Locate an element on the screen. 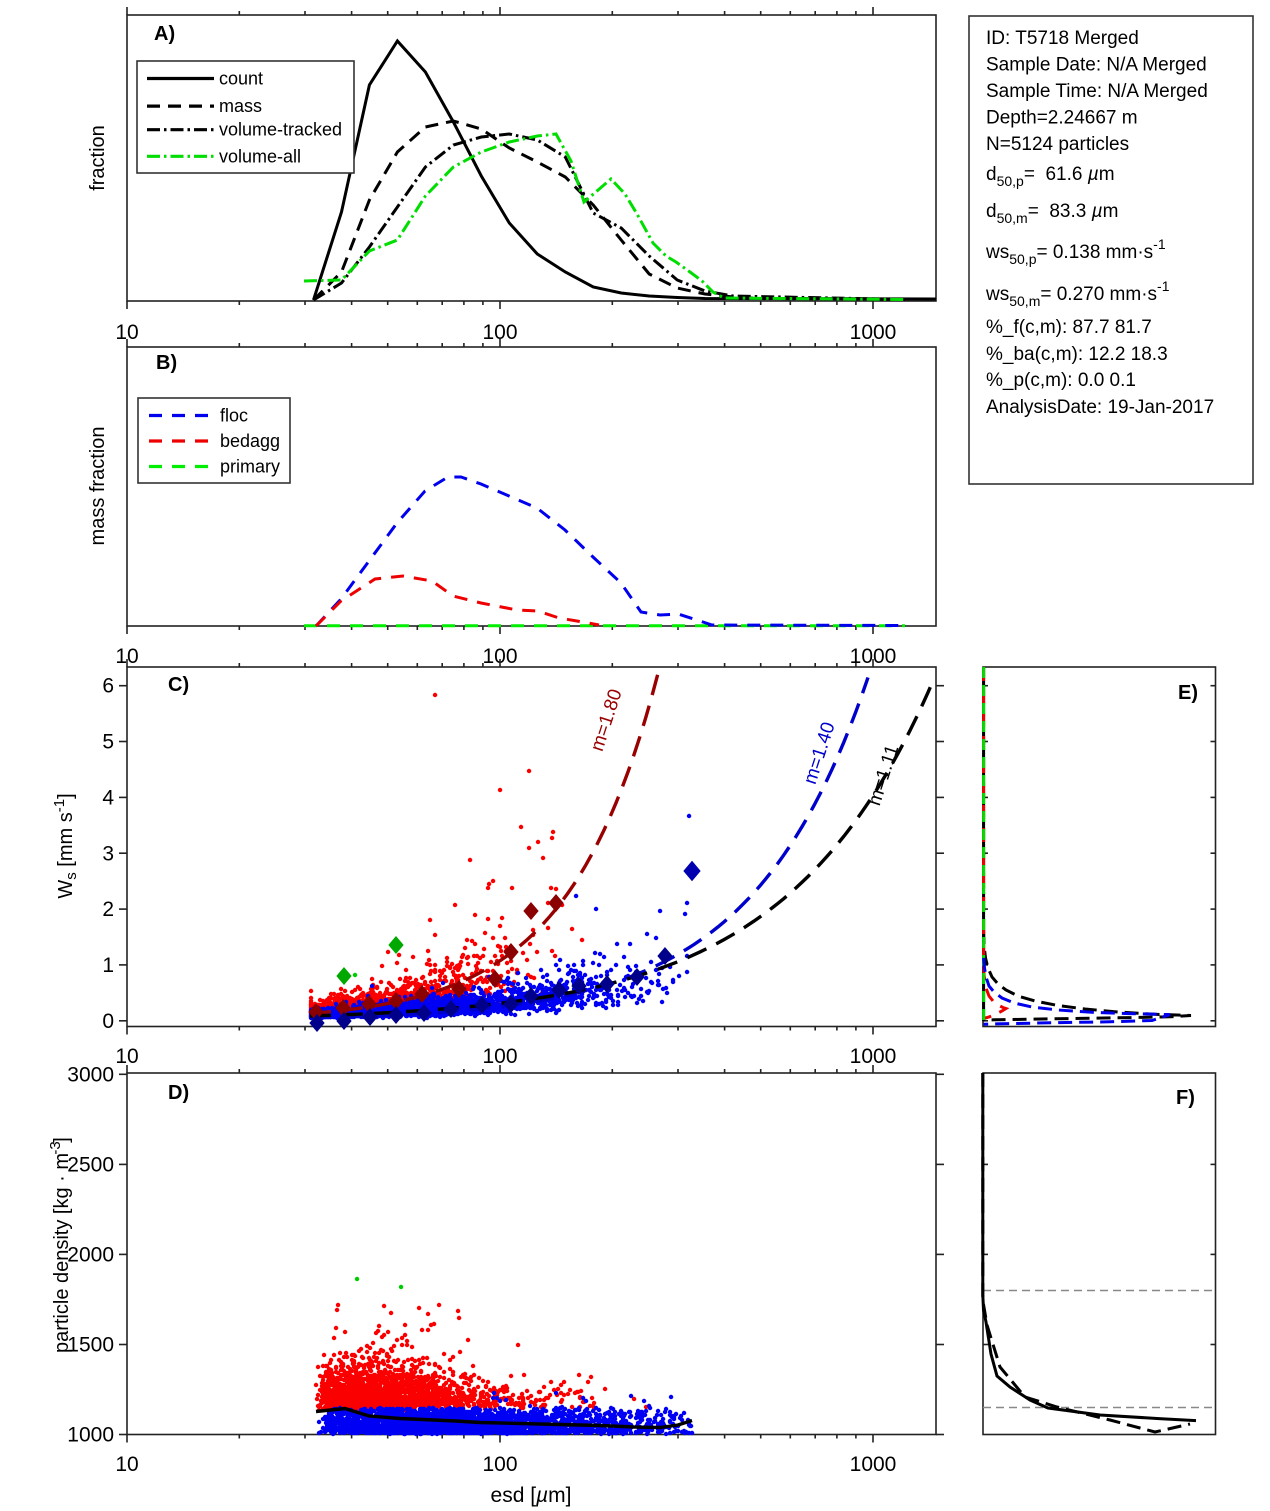 This screenshot has height=1511, width=1270. svg-text: D) is located at coordinates (178, 1093).